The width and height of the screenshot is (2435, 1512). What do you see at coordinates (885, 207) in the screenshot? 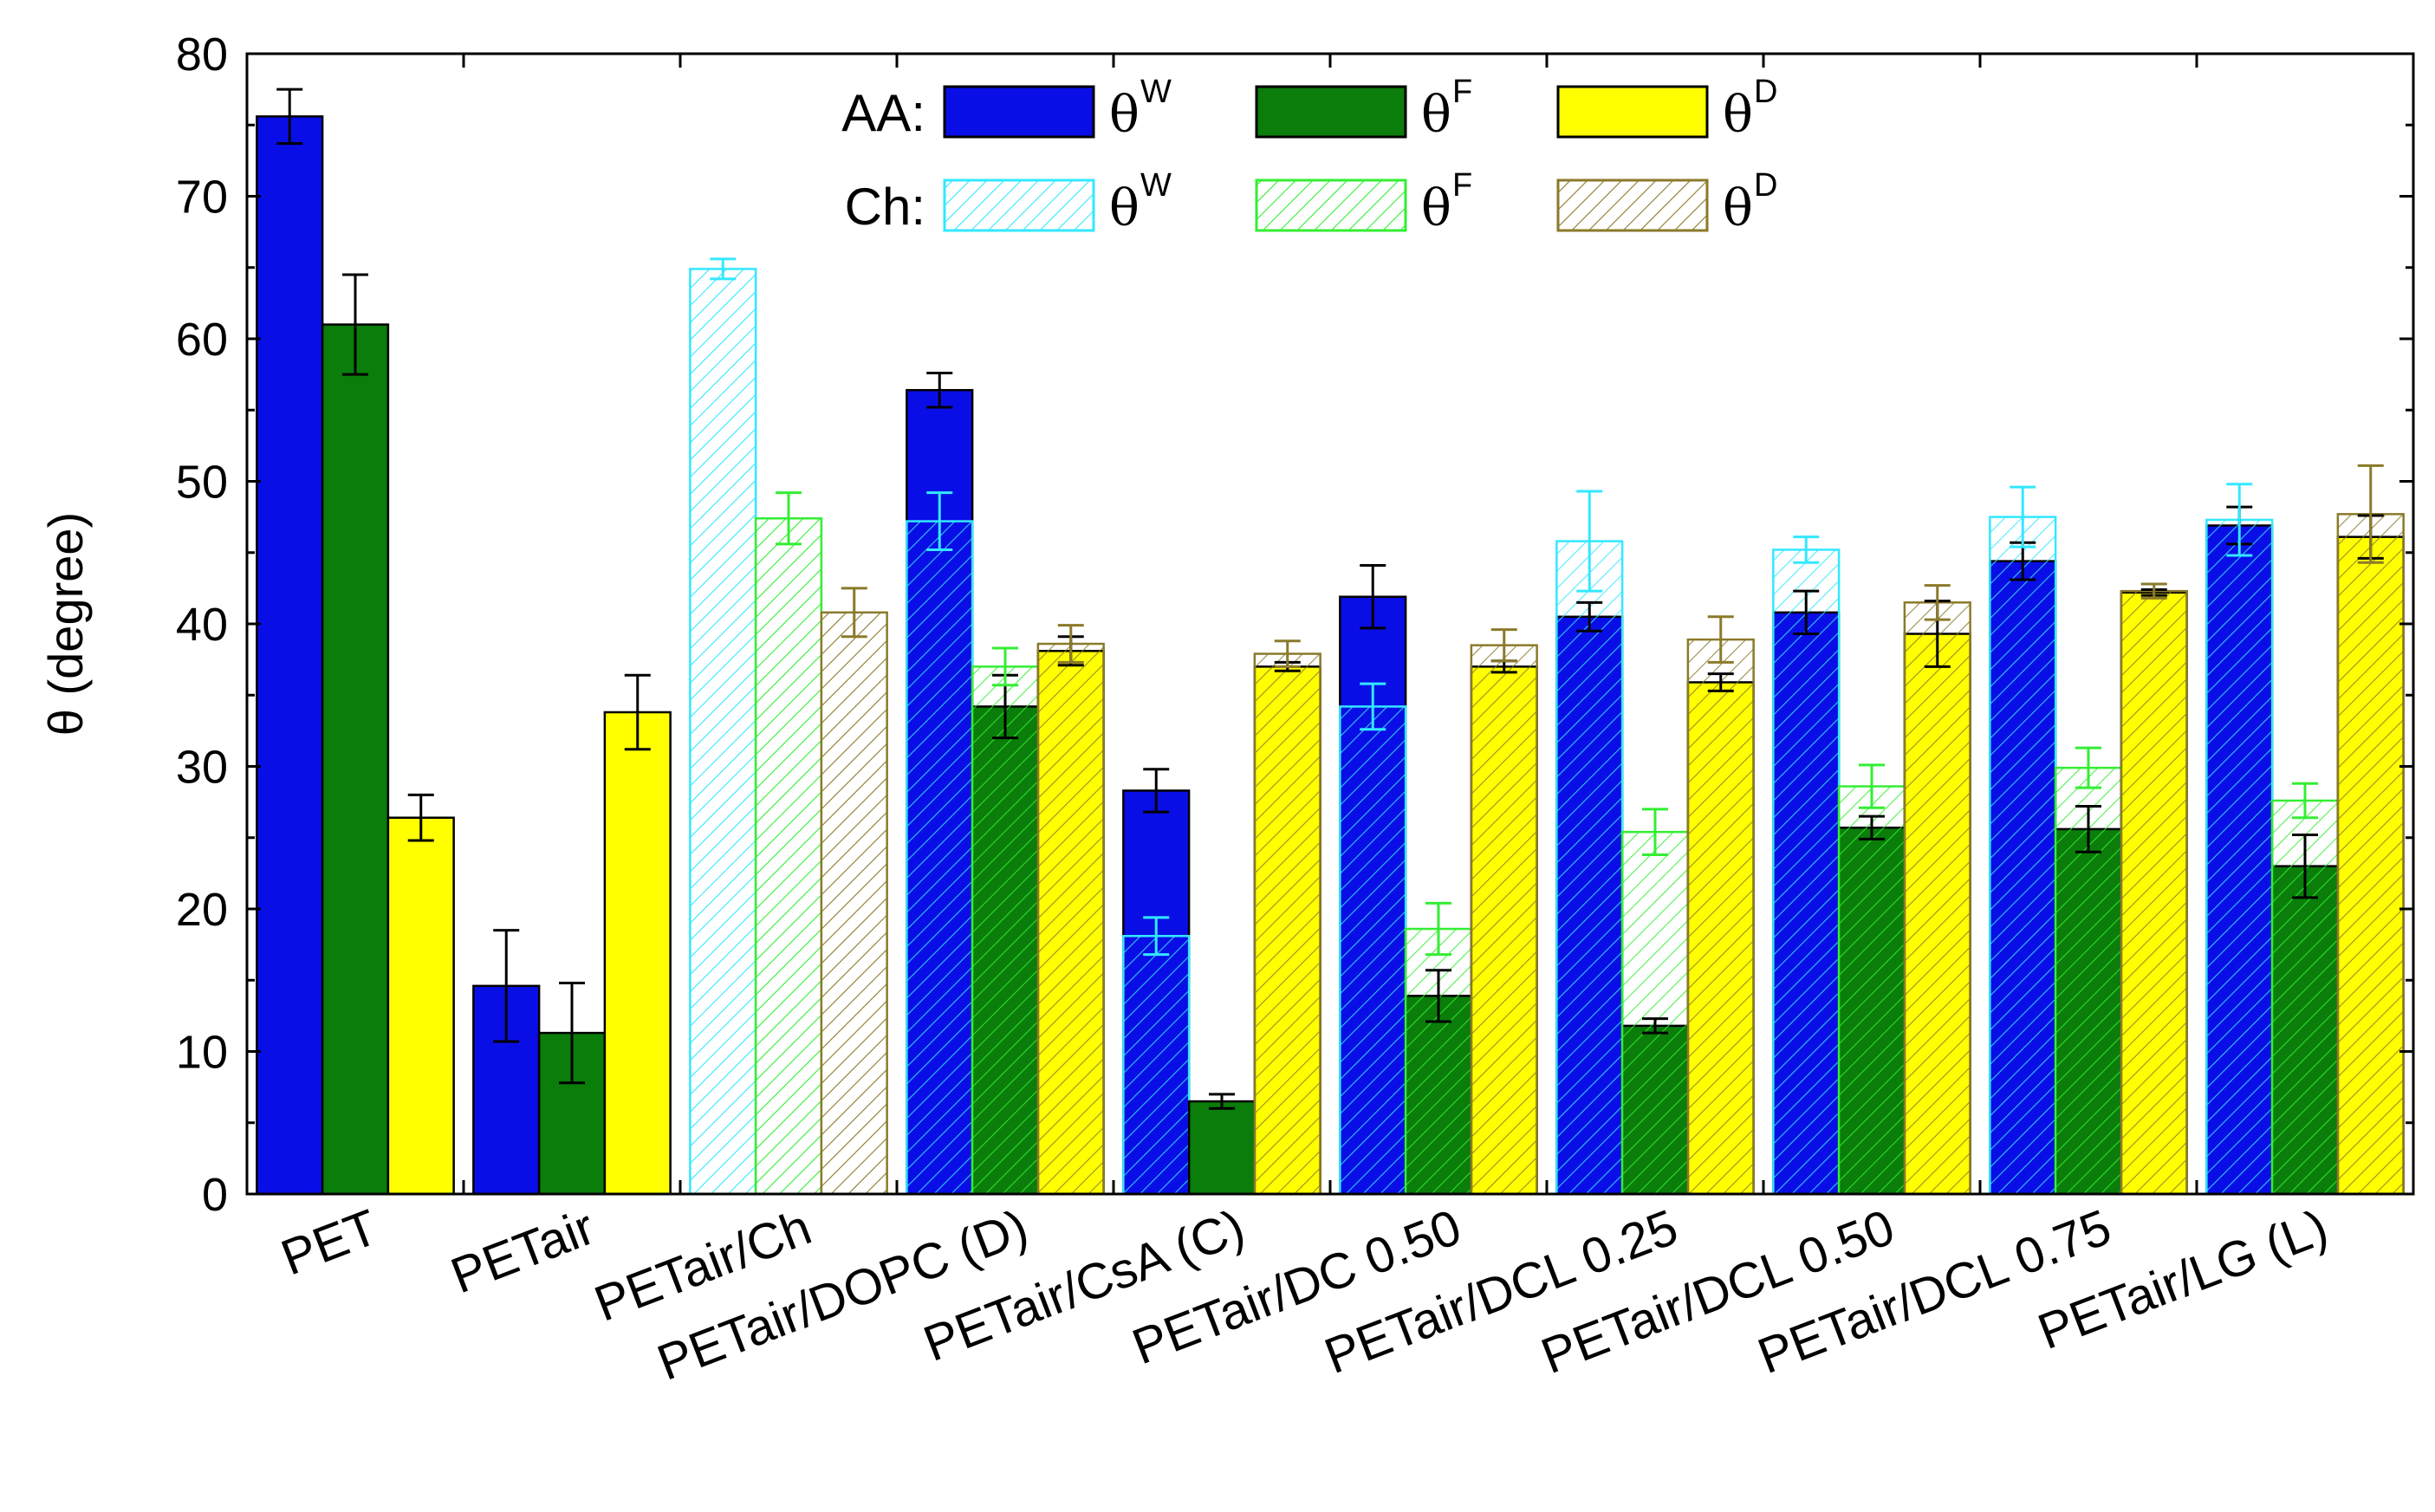
I see `legend-row-label-1: Ch:` at bounding box center [885, 207].